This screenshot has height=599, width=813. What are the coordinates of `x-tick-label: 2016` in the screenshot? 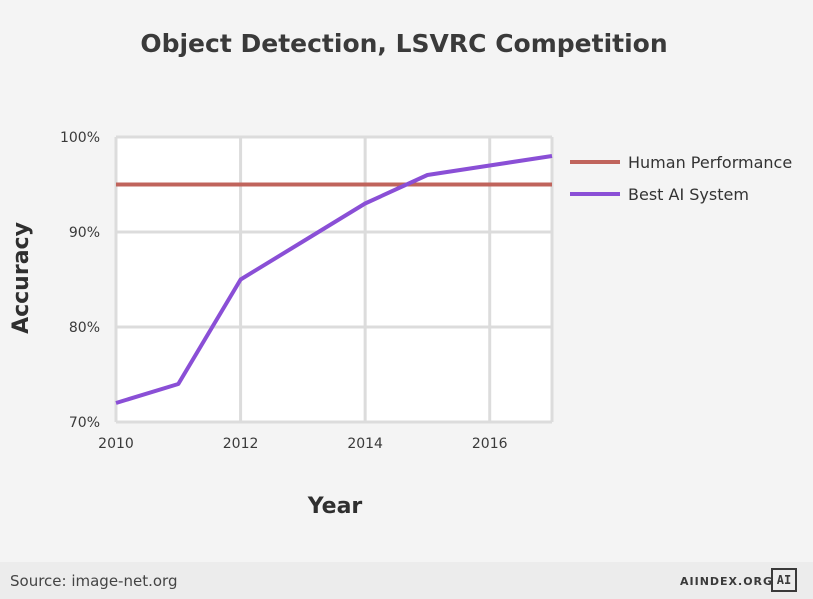 It's located at (490, 444).